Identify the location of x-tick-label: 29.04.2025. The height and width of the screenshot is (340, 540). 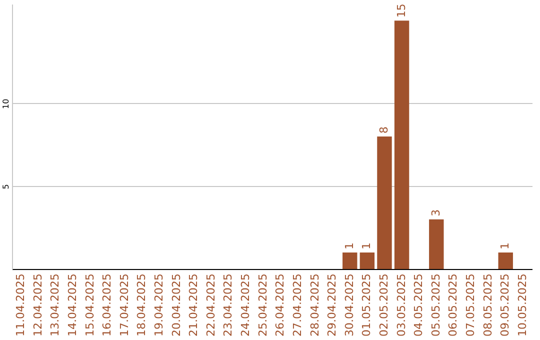
(332, 305).